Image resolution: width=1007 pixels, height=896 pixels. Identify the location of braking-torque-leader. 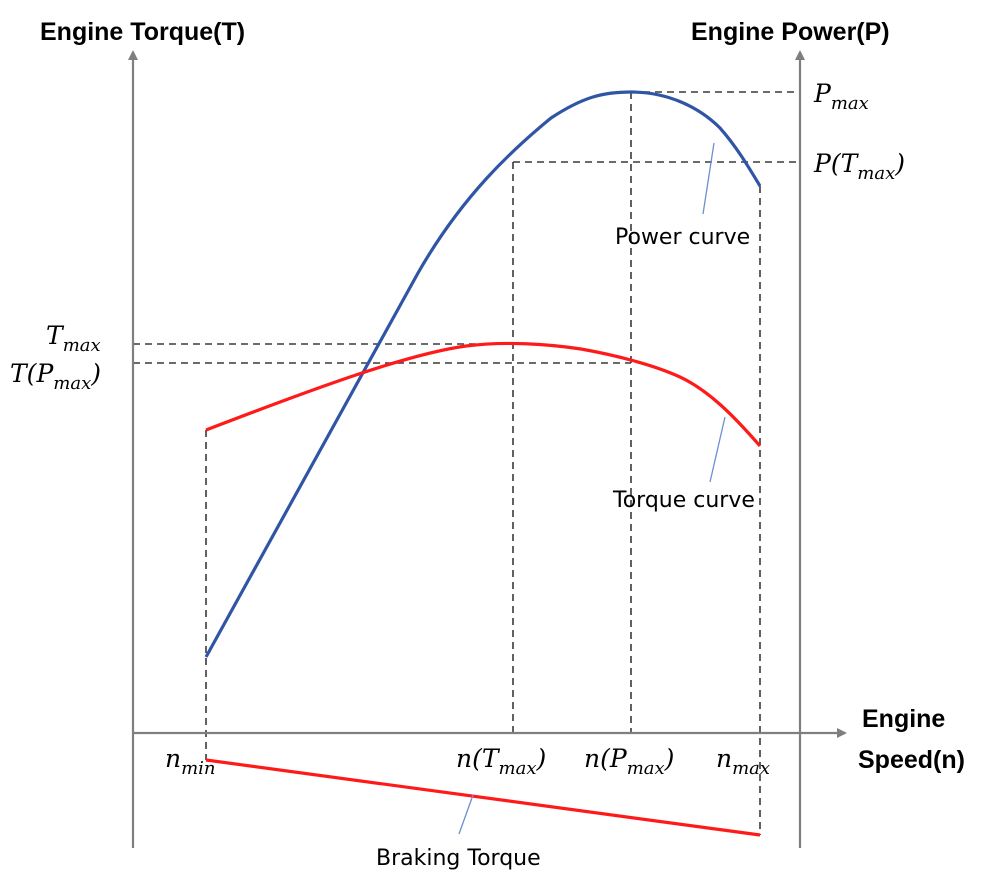
(466, 814).